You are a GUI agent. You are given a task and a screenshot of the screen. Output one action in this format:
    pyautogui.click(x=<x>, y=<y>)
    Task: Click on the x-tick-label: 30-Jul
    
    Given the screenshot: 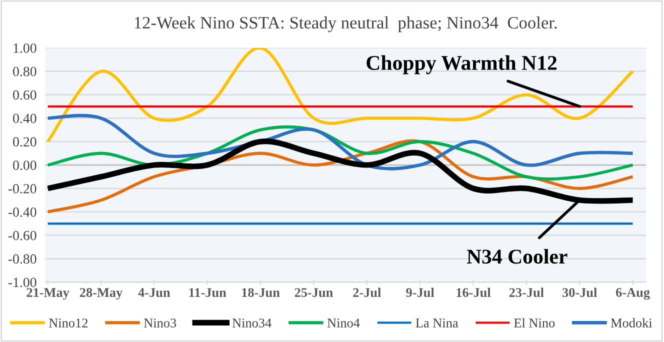 What is the action you would take?
    pyautogui.click(x=579, y=293)
    